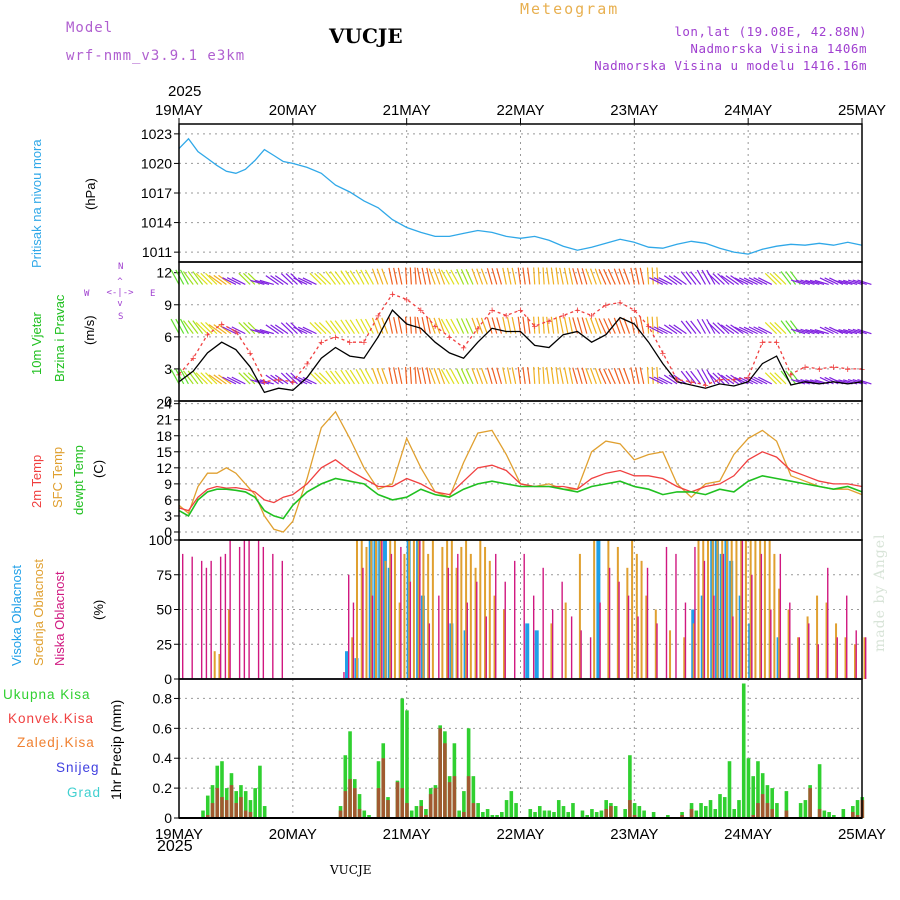 The height and width of the screenshot is (900, 900). I want to click on y-tick-label: 0.2, so click(163, 788).